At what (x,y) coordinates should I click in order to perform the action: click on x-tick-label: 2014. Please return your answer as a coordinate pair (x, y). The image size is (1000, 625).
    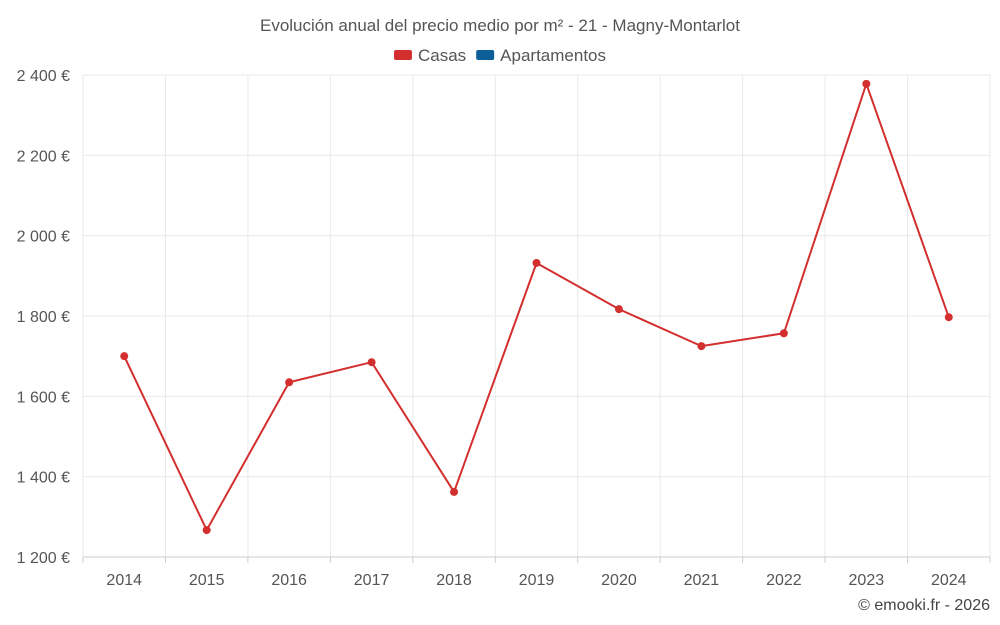
    Looking at the image, I should click on (124, 580).